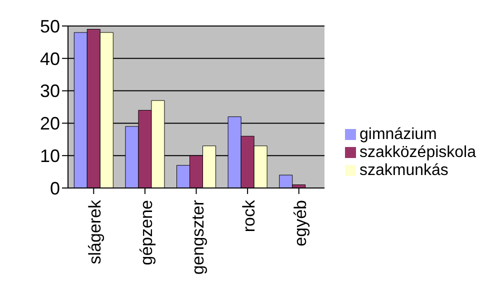 The image size is (504, 300). What do you see at coordinates (398, 134) in the screenshot?
I see `legend-label: gimnázium` at bounding box center [398, 134].